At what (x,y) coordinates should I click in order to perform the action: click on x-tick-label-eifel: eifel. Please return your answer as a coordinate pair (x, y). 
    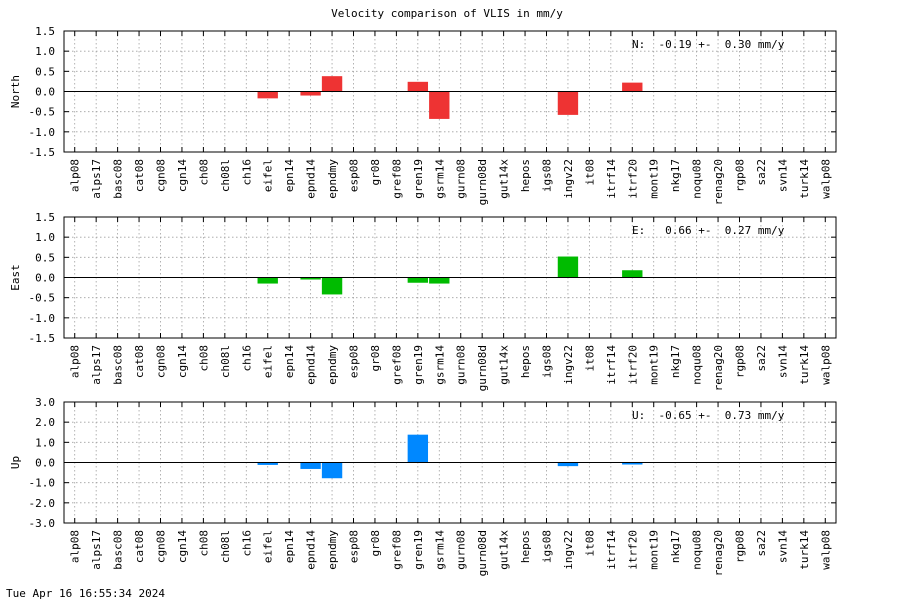
    Looking at the image, I should click on (268, 175).